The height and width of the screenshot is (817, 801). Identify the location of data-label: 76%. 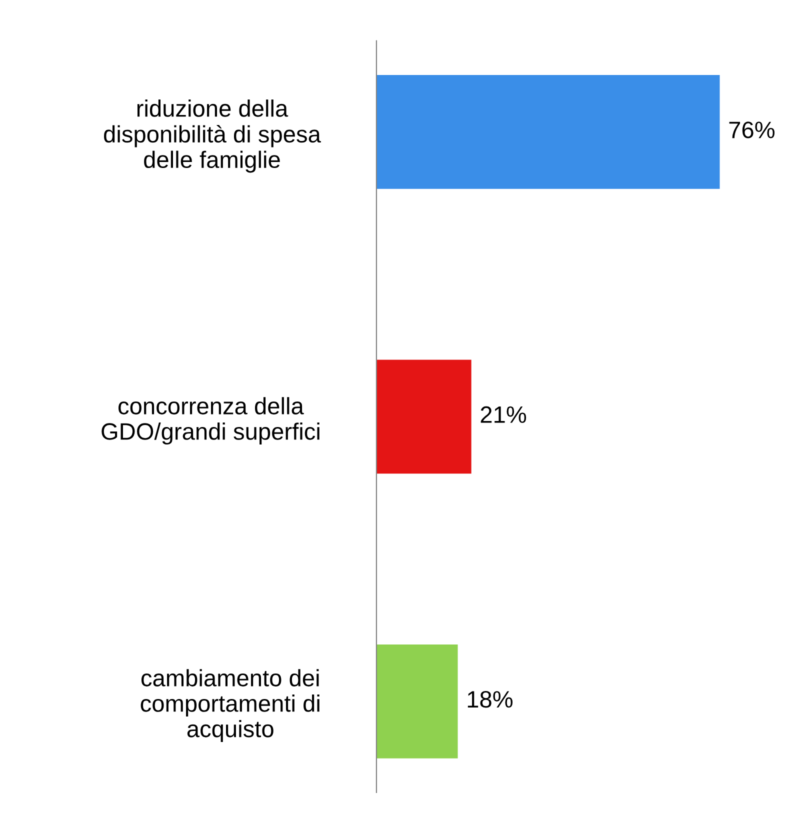
(752, 130).